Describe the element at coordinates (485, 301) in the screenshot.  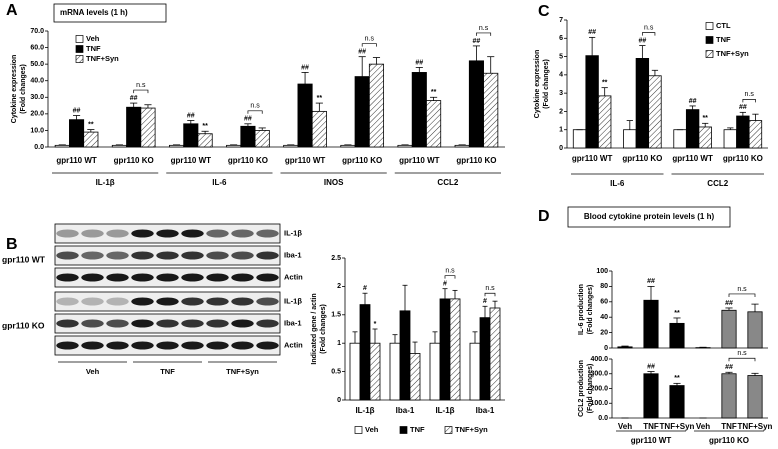
I see `significance-marker: #` at that location.